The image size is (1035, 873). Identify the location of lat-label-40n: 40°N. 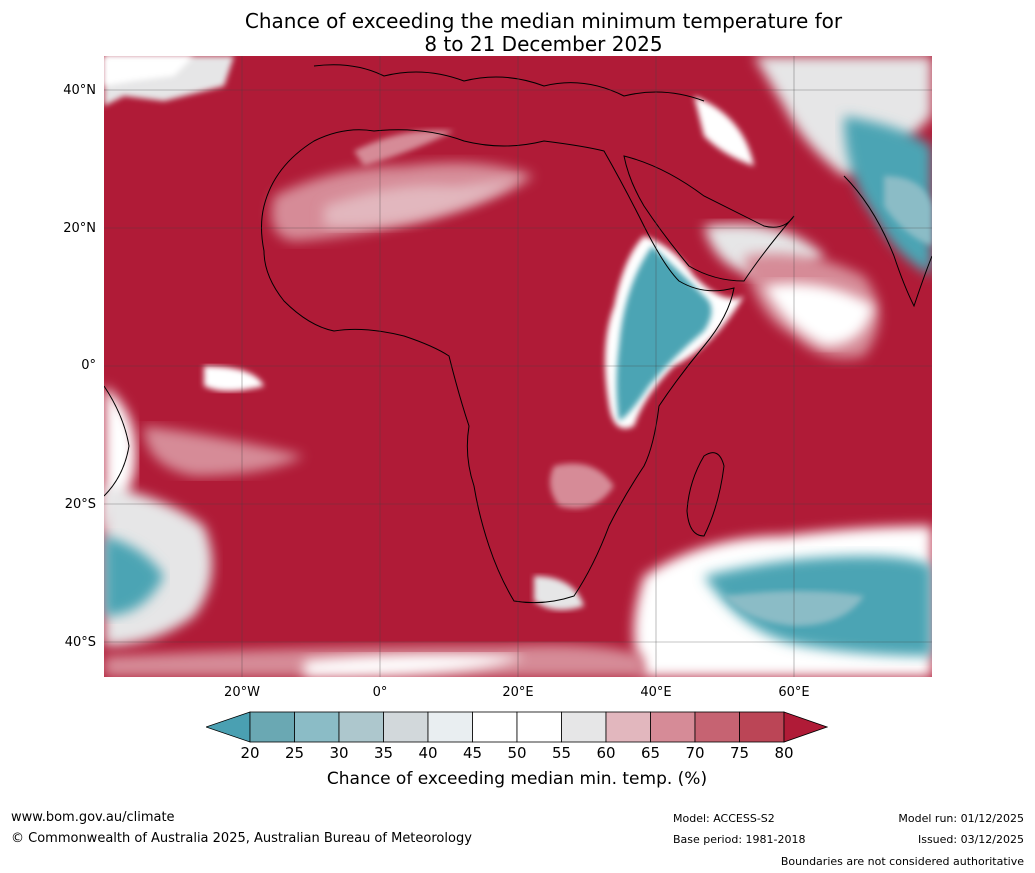
(79, 90).